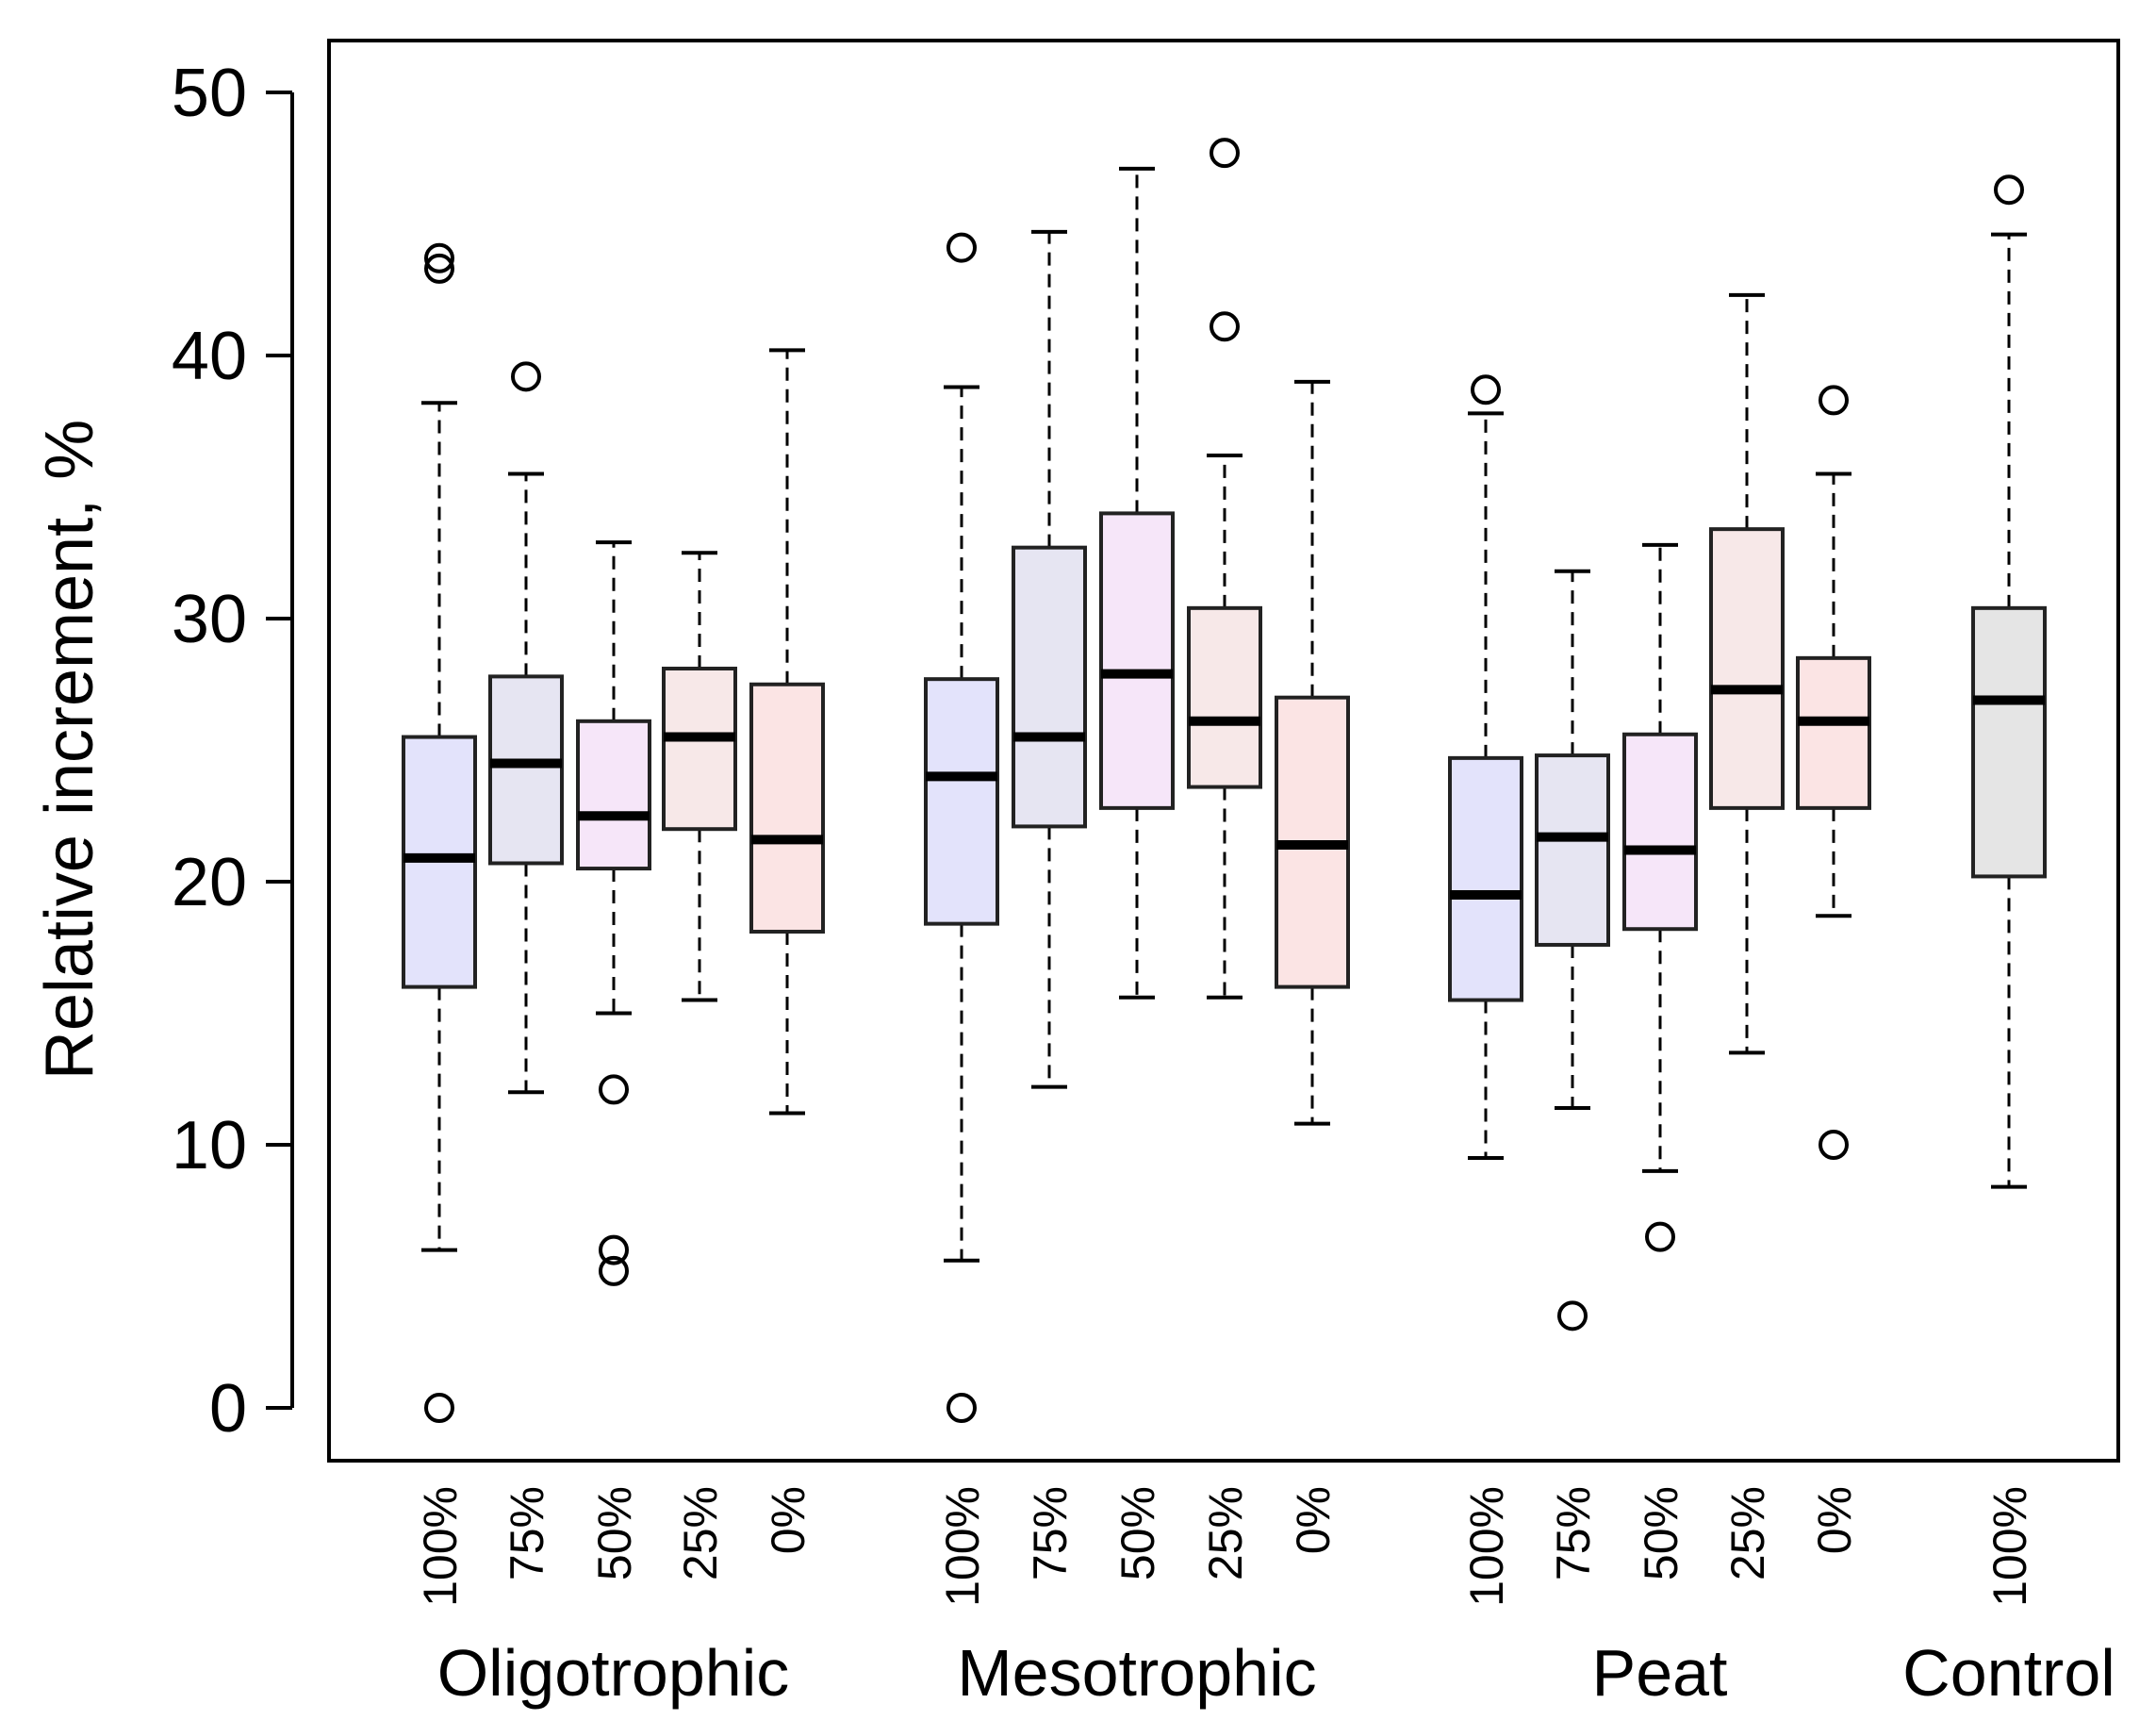 The height and width of the screenshot is (1720, 2156). I want to click on y-tick-label: 10, so click(210, 1145).